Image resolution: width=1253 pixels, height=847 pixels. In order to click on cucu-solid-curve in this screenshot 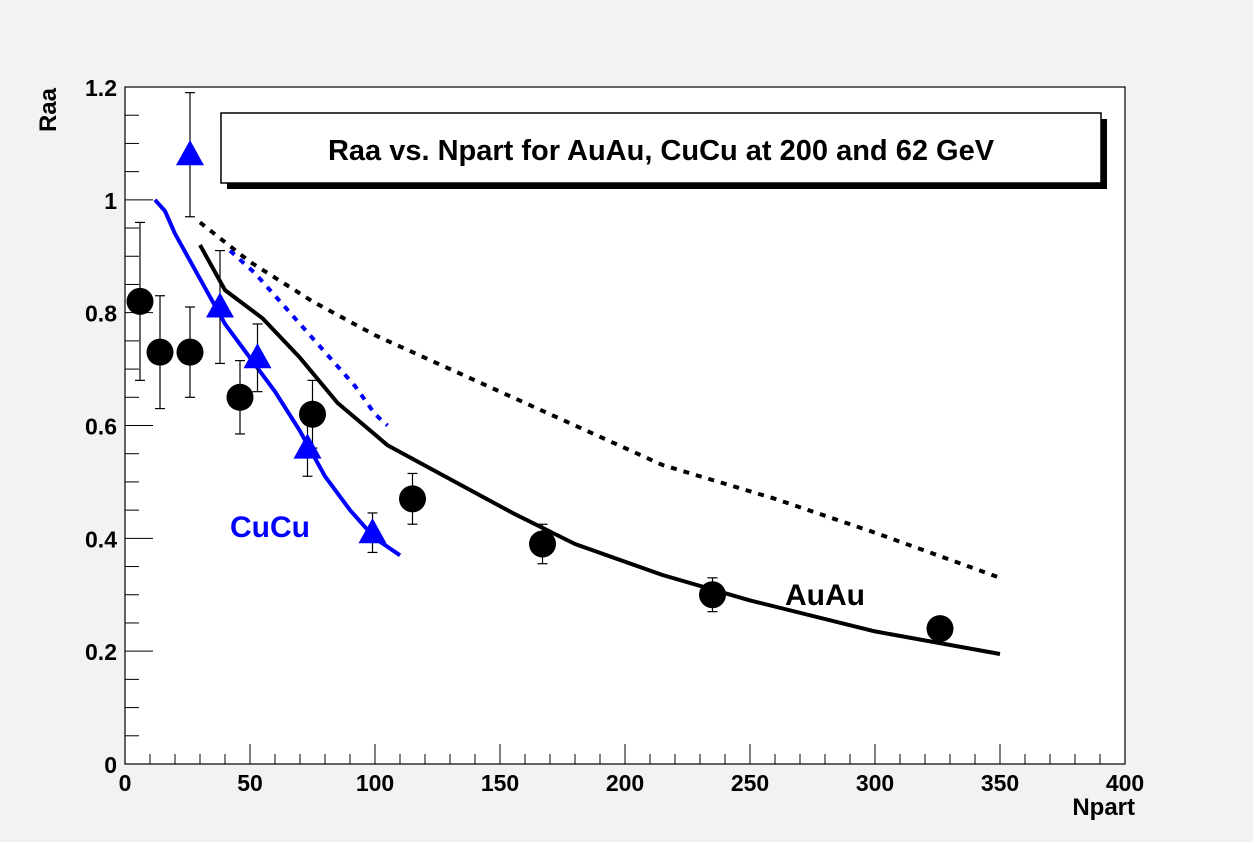, I will do `click(277, 377)`.